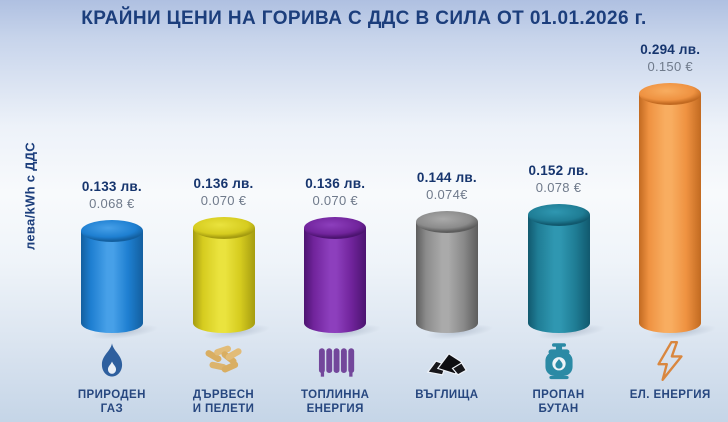 The width and height of the screenshot is (728, 422). What do you see at coordinates (558, 395) in the screenshot?
I see `category-label-line: ПРОПАН` at bounding box center [558, 395].